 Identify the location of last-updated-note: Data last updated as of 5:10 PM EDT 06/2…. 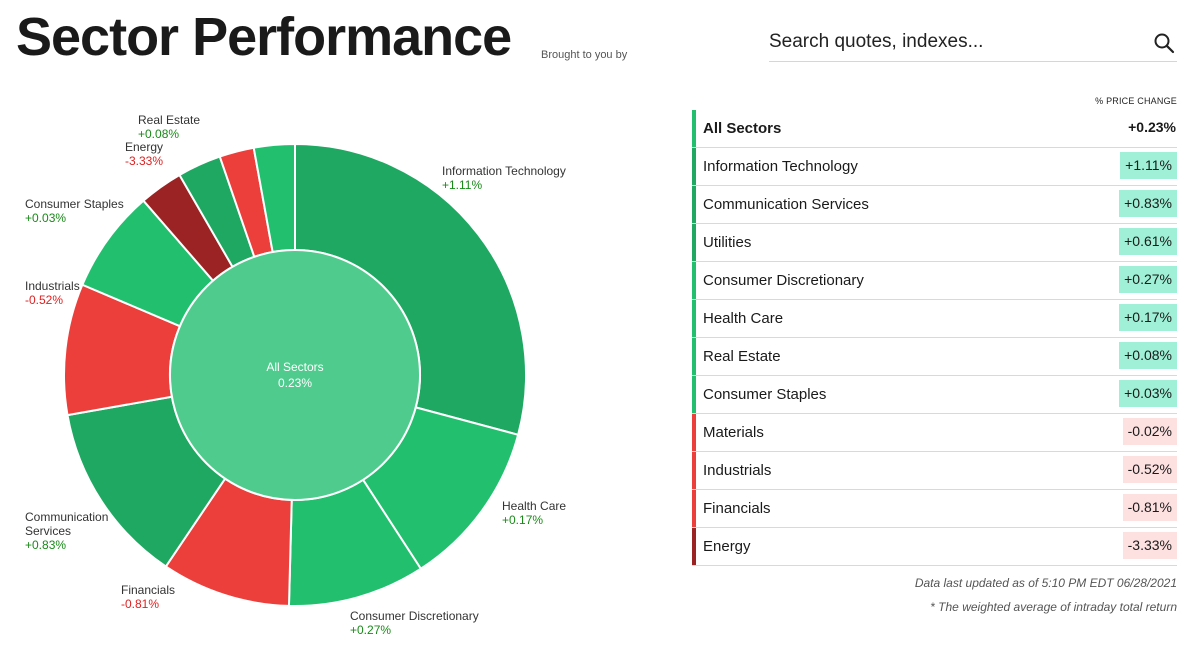
(1045, 583).